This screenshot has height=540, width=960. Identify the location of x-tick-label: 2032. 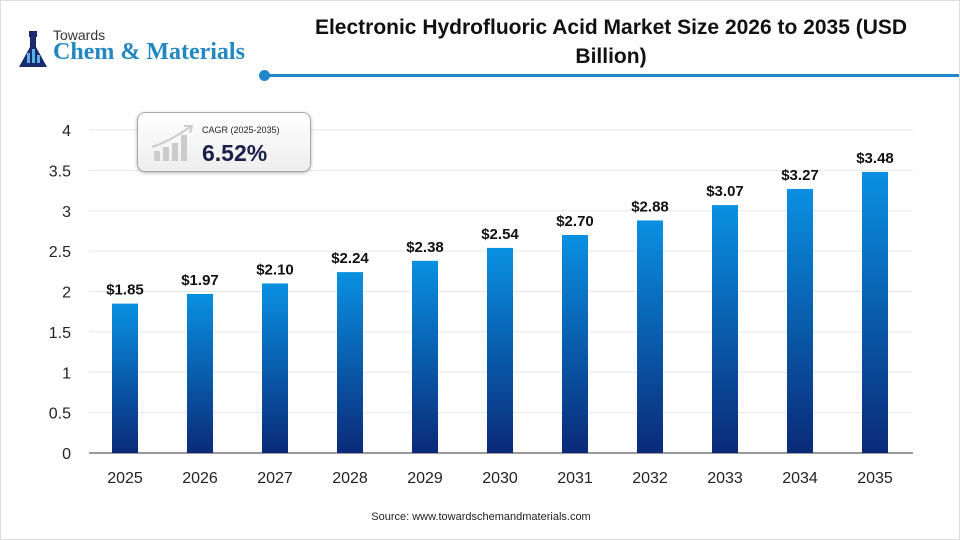
(650, 478).